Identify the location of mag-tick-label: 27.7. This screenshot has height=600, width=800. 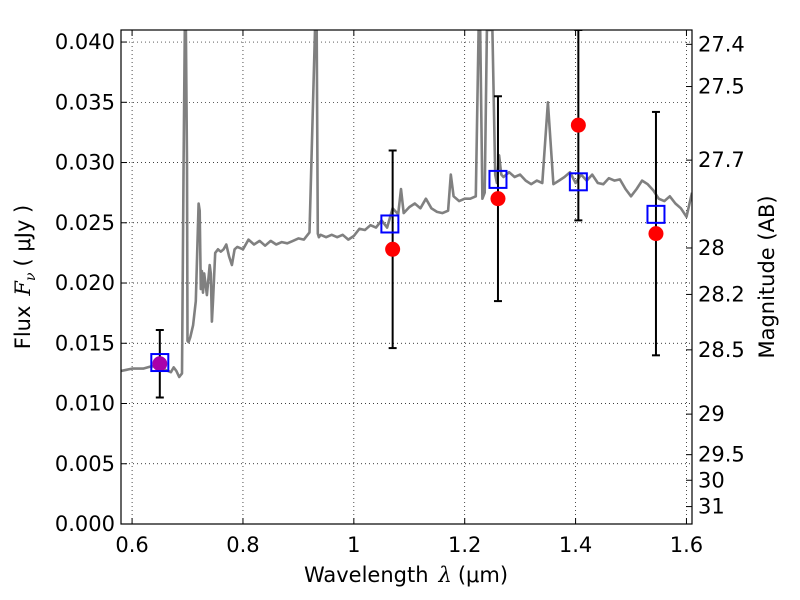
(721, 160).